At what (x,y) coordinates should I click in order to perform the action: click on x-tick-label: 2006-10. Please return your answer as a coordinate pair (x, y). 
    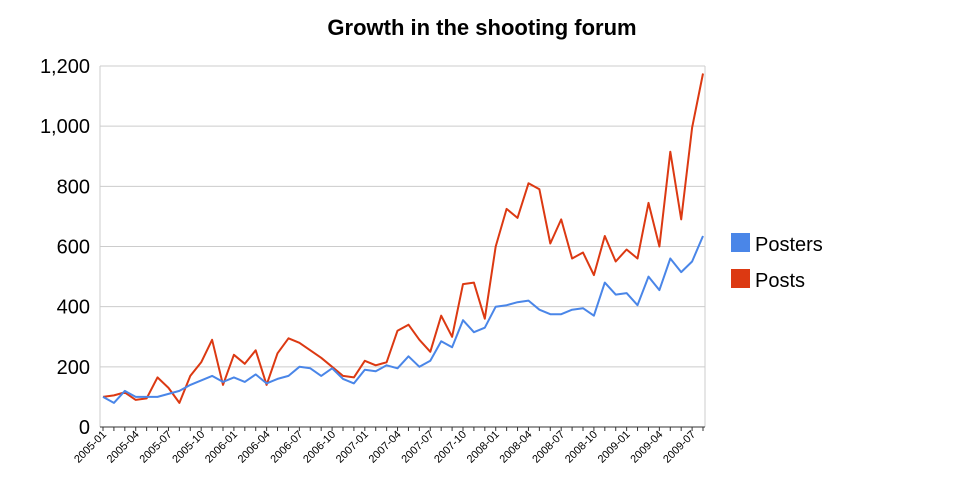
    Looking at the image, I should click on (319, 447).